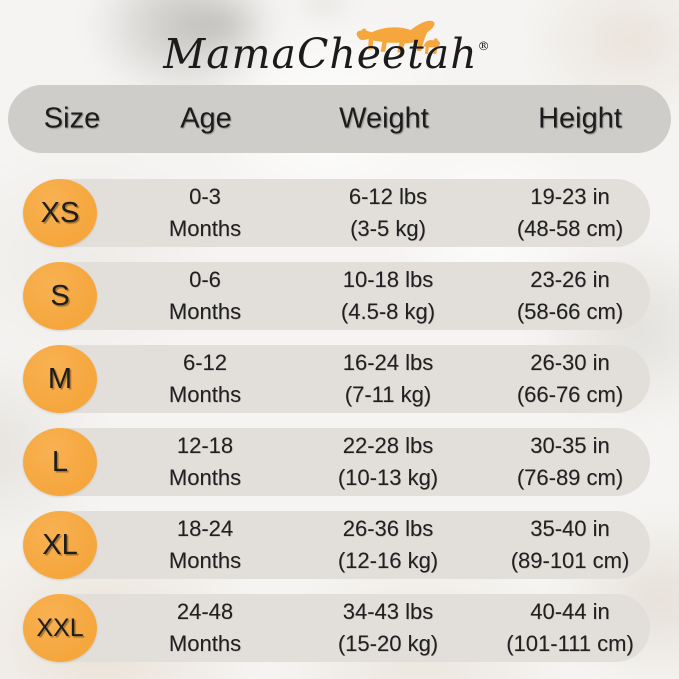  Describe the element at coordinates (205, 362) in the screenshot. I see `age-range: 6-12` at that location.